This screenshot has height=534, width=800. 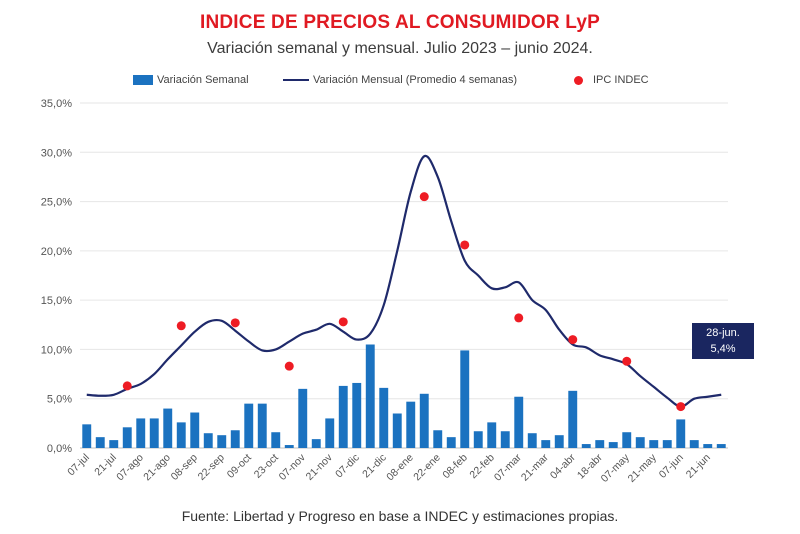 I want to click on x-tick-label: 21-nov, so click(x=320, y=467).